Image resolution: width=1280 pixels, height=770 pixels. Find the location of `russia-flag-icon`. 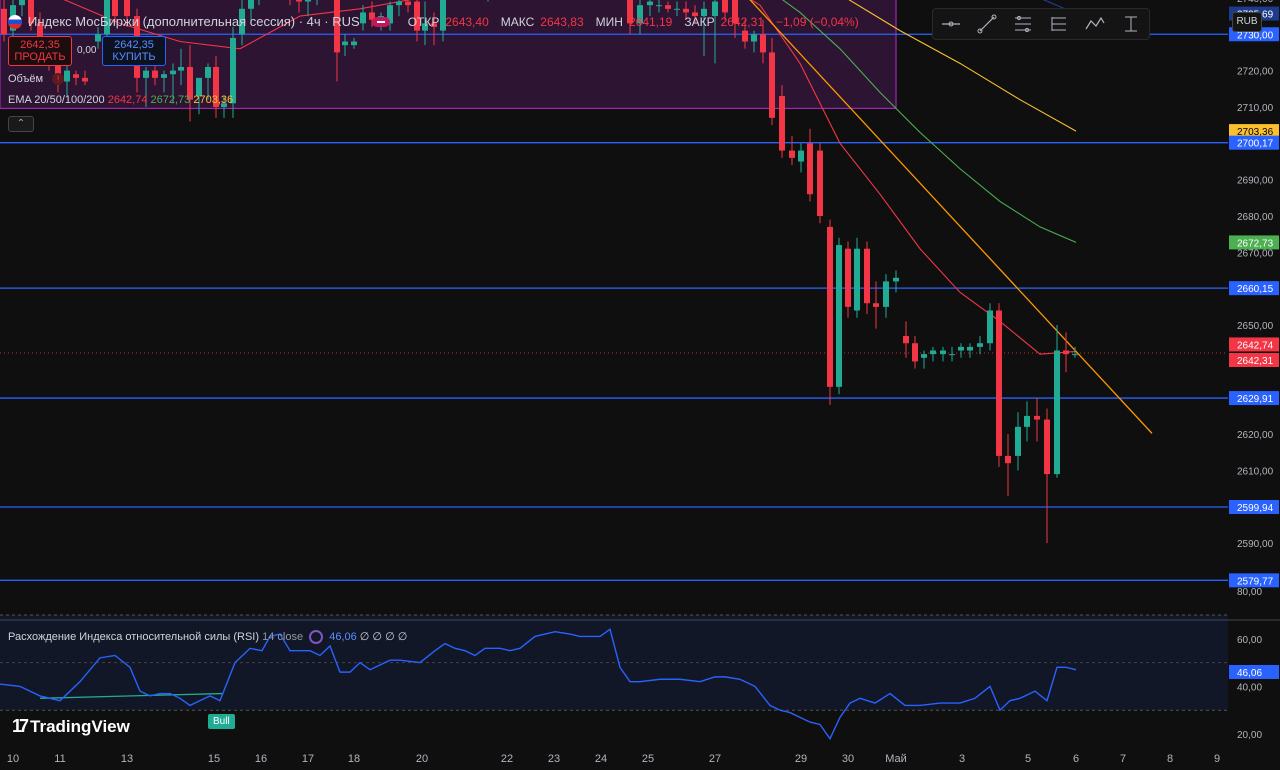

russia-flag-icon is located at coordinates (15, 21).